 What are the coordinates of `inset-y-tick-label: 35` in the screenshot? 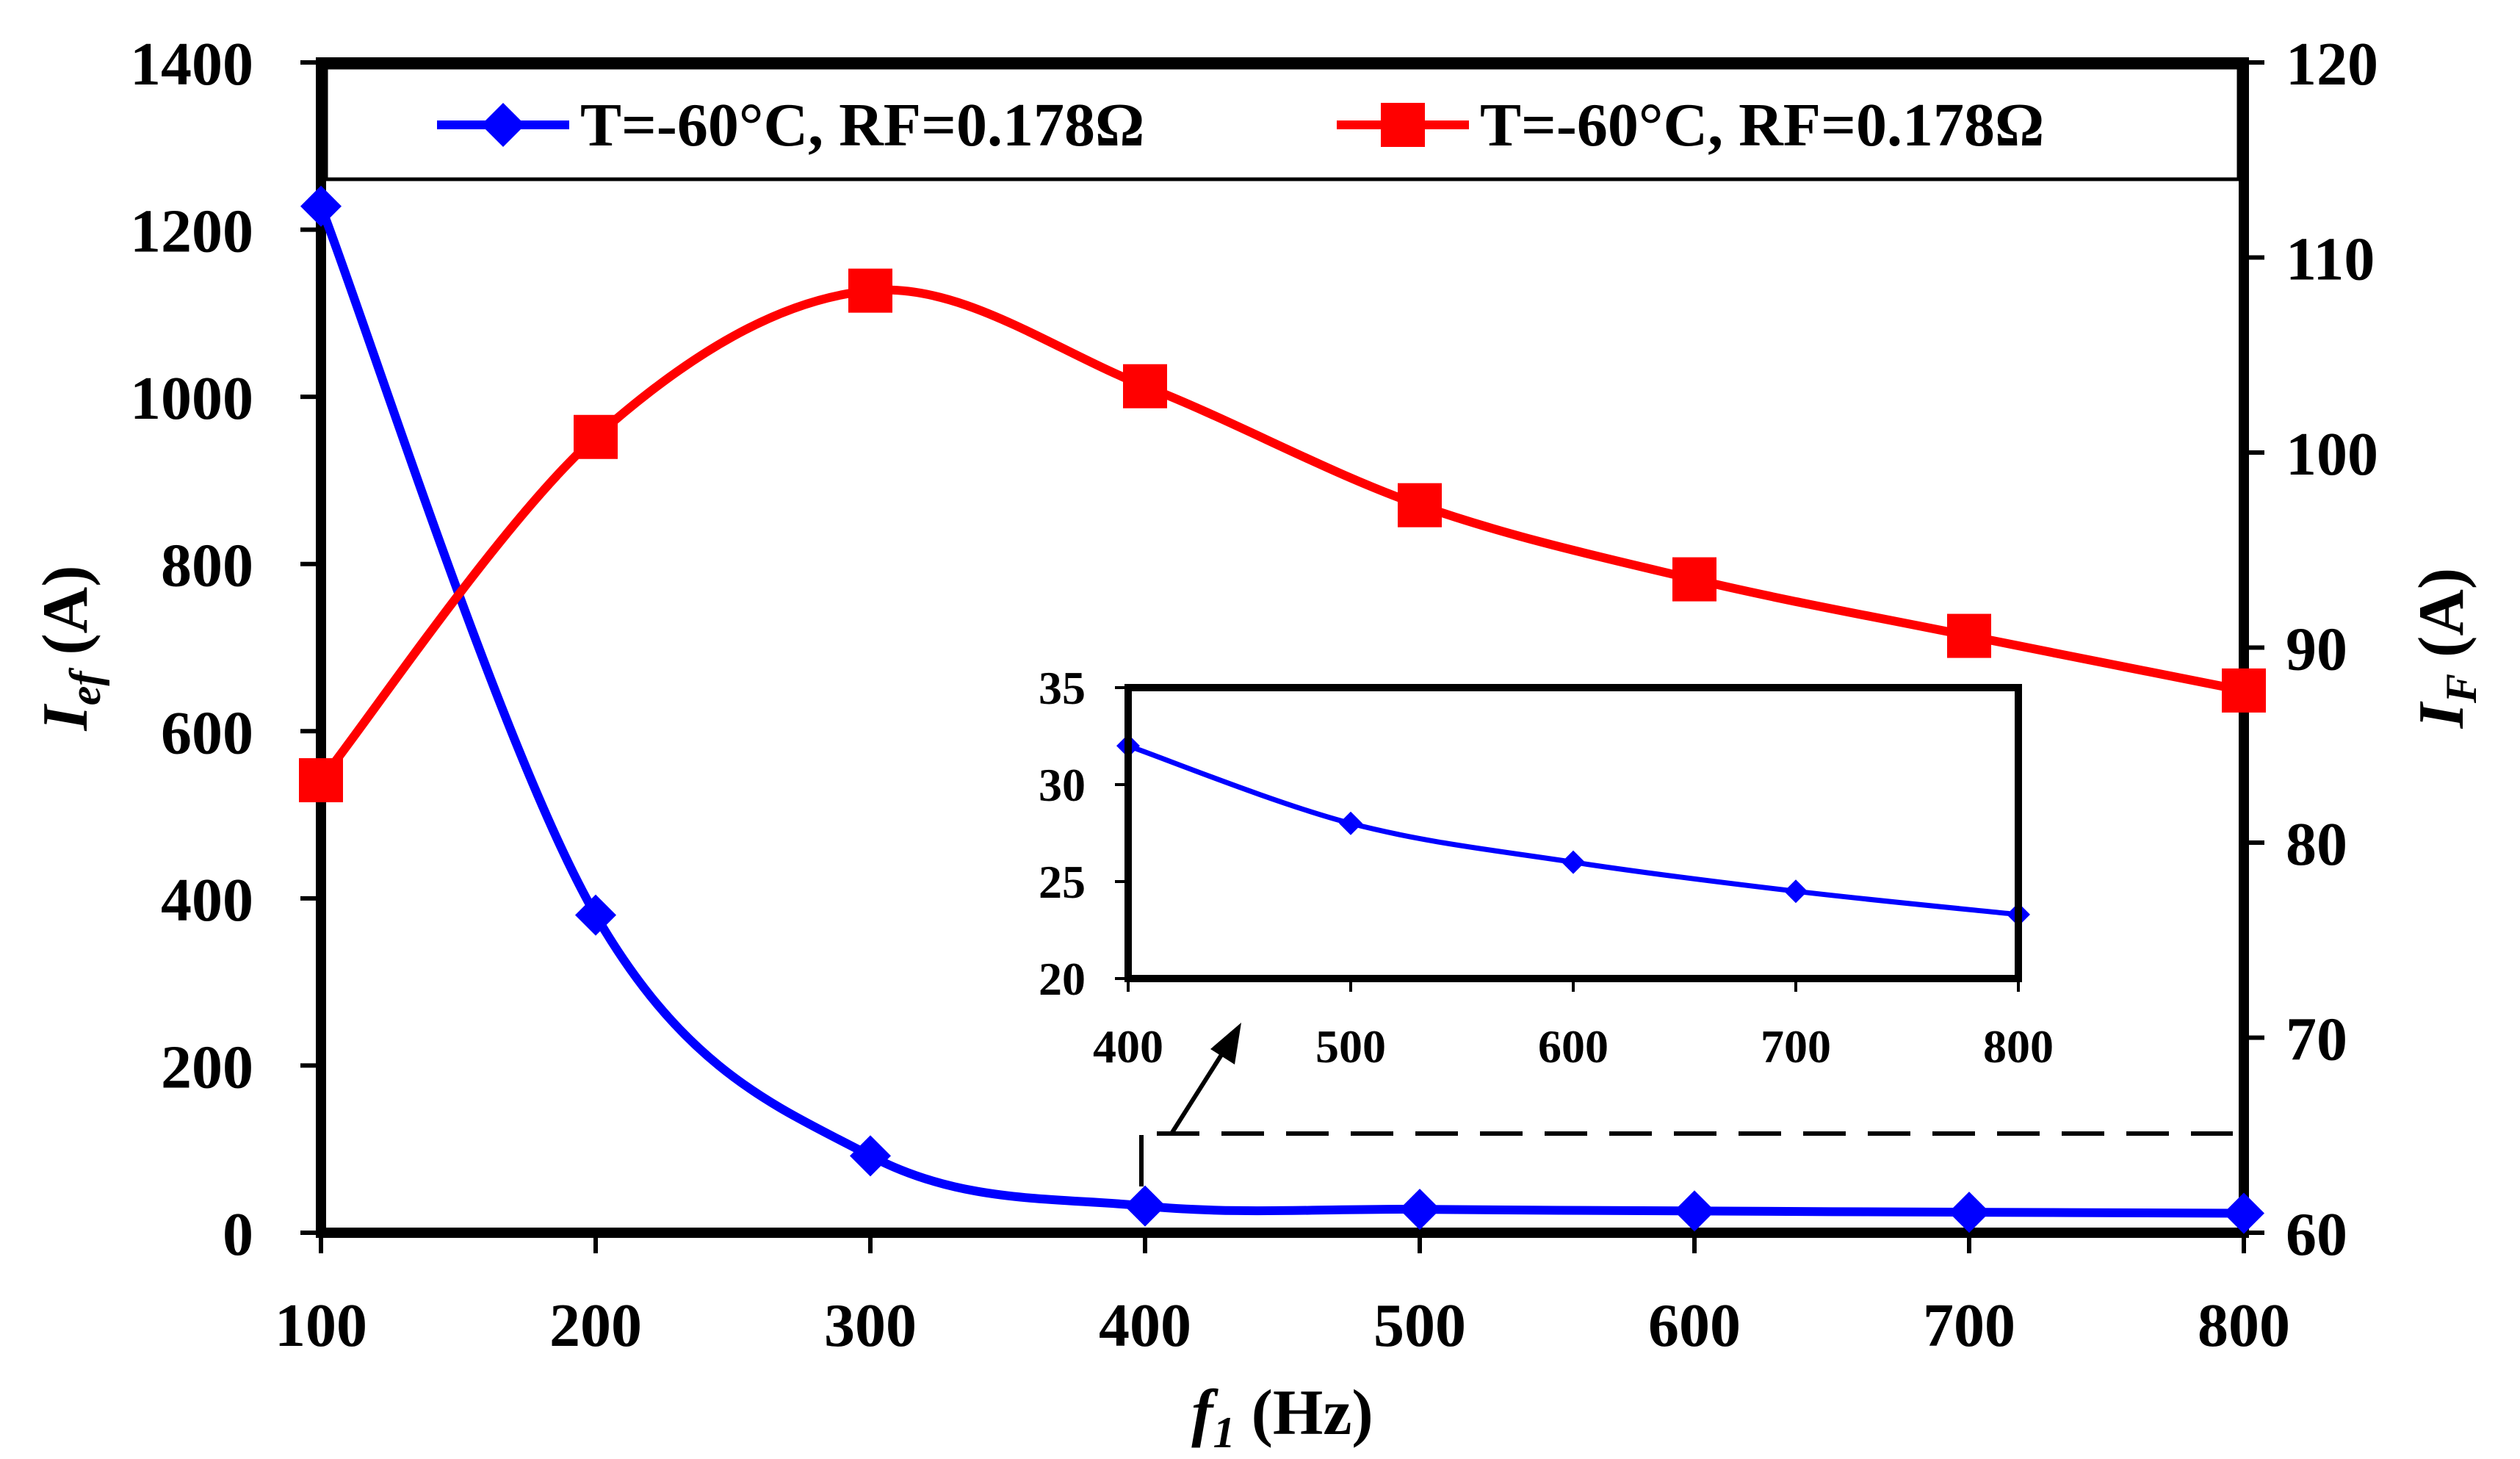 It's located at (1062, 688).